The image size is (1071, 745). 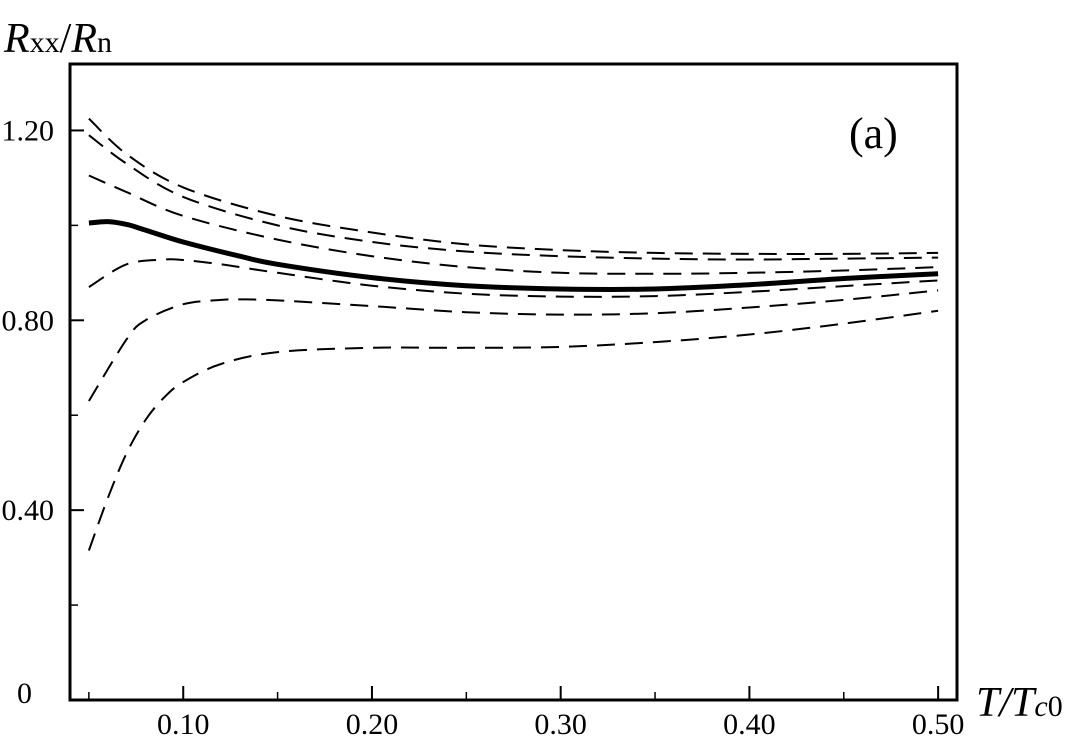 What do you see at coordinates (1006, 703) in the screenshot?
I see `x-axis-title-main: T/T` at bounding box center [1006, 703].